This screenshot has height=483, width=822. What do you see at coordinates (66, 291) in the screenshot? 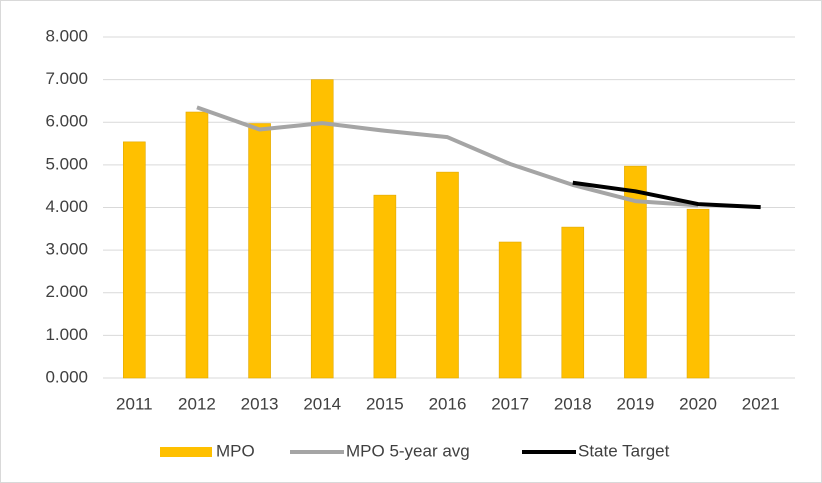
I see `y-tick-label: 2.000` at bounding box center [66, 291].